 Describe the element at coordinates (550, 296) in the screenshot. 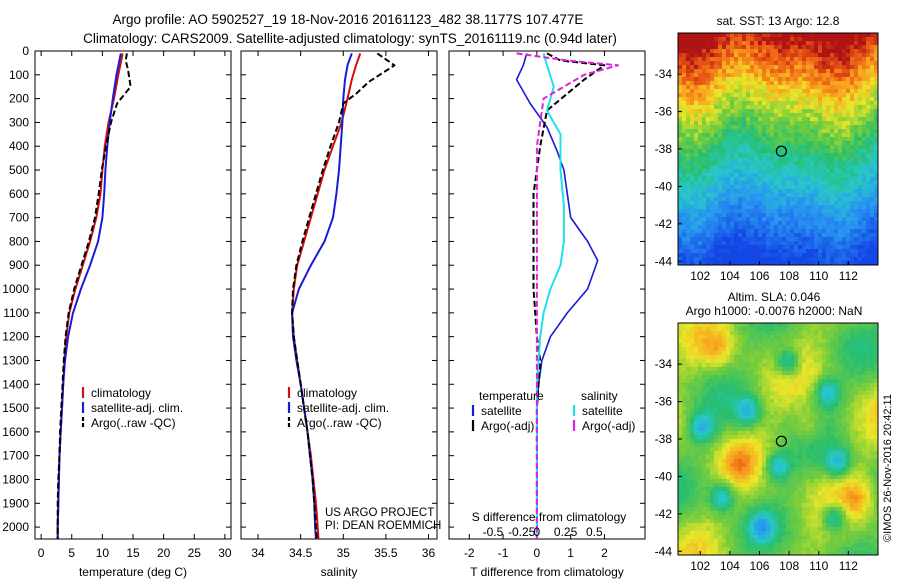

I see `series-salinity-satellite` at that location.